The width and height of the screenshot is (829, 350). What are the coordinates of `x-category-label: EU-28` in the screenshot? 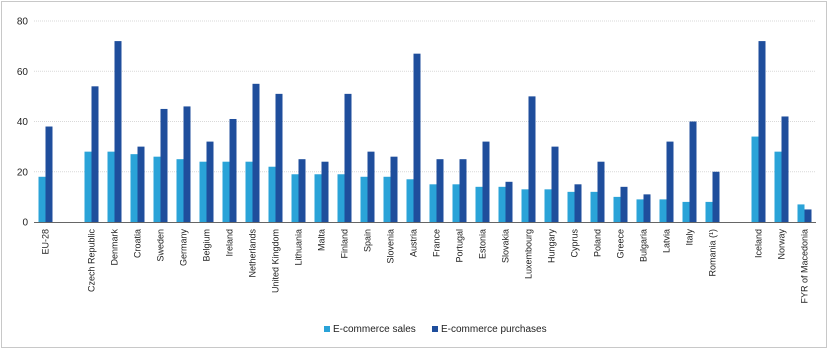 It's located at (46, 242).